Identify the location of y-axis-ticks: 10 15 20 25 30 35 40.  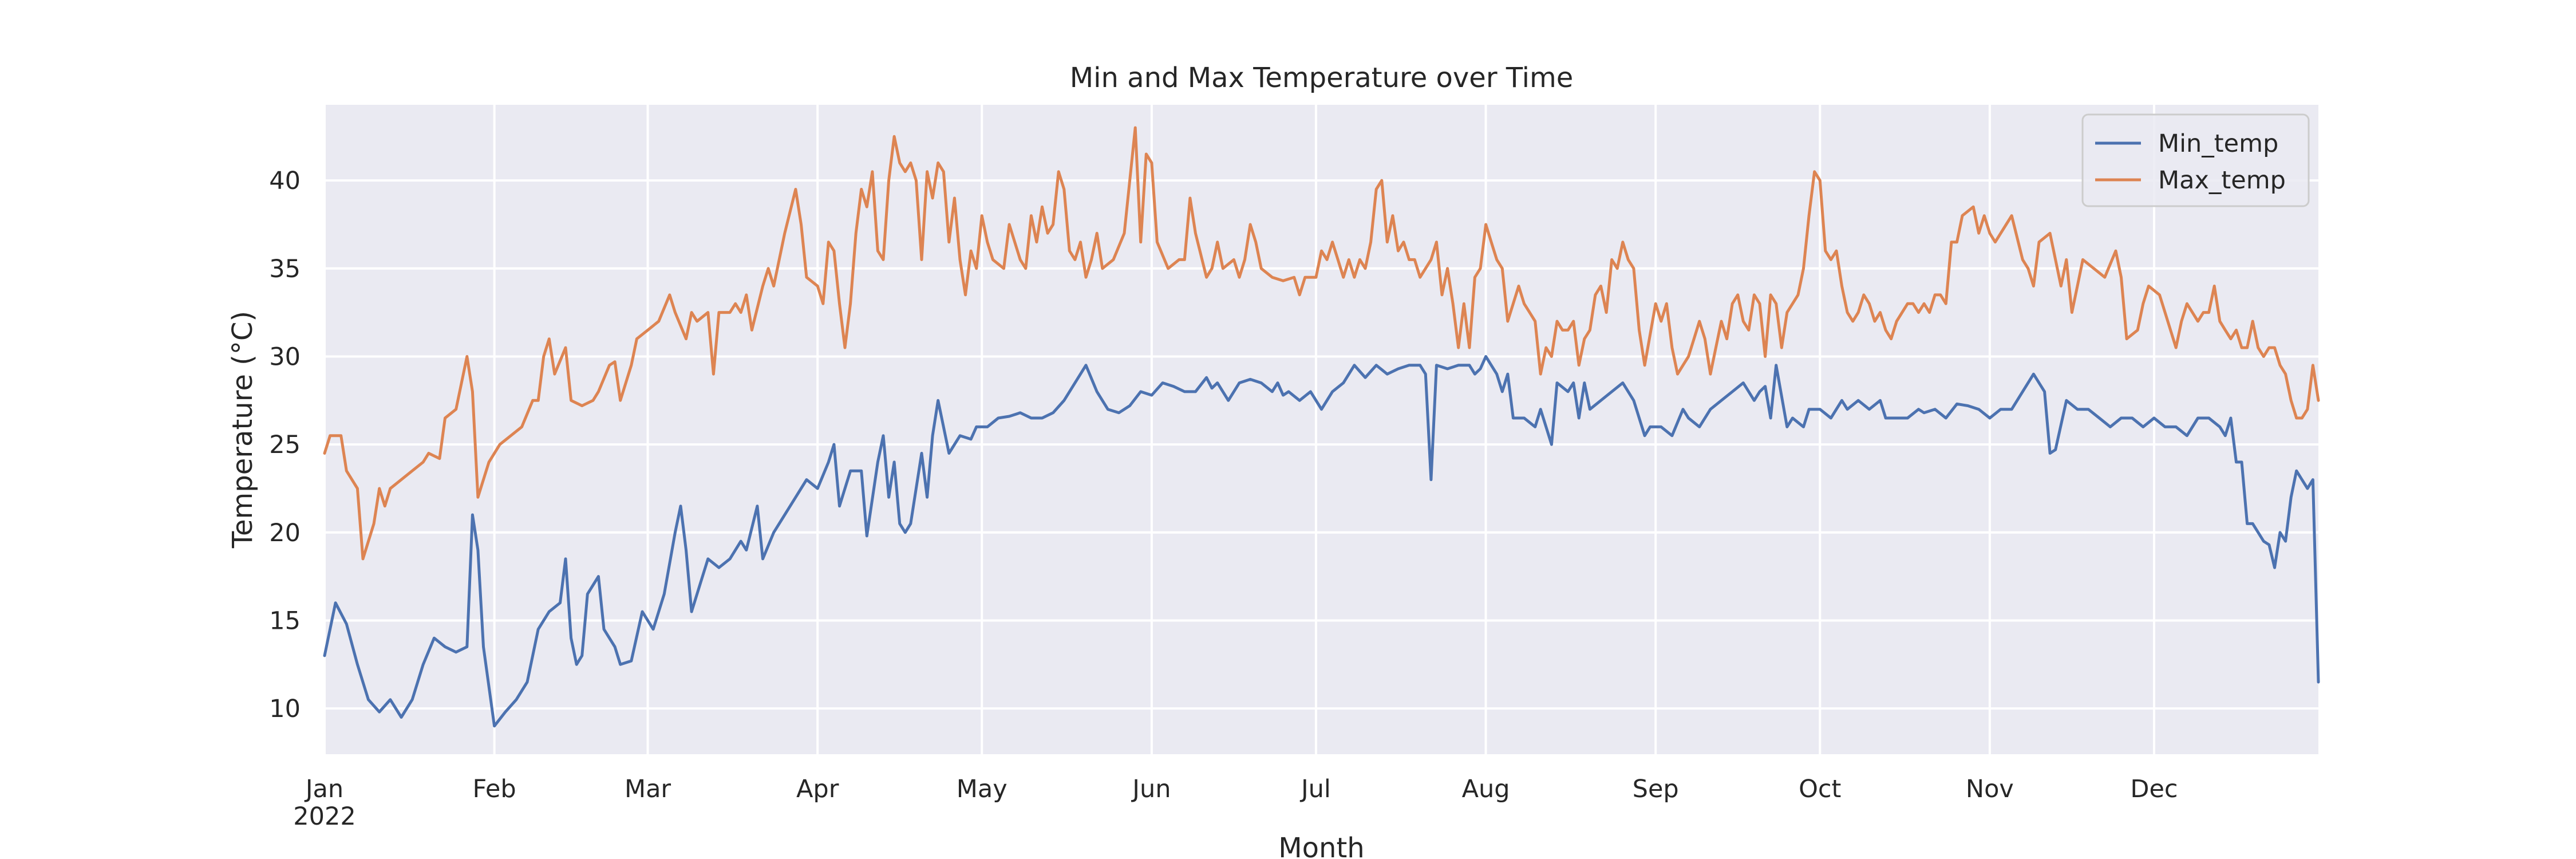
(285, 445).